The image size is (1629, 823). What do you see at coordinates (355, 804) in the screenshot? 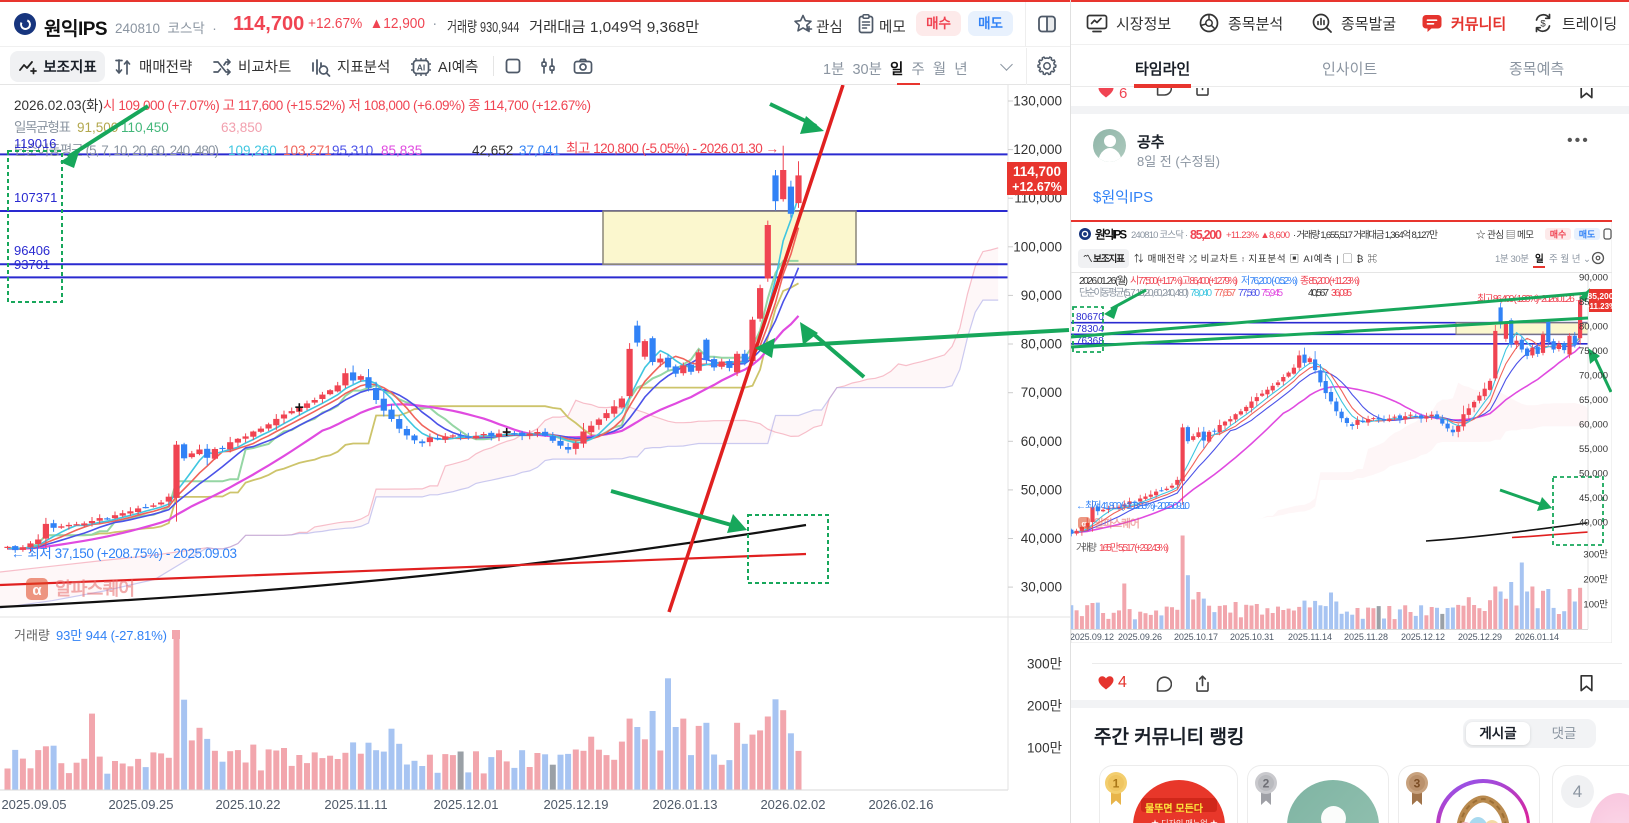
I see `svg-text: 2025.11.11` at bounding box center [355, 804].